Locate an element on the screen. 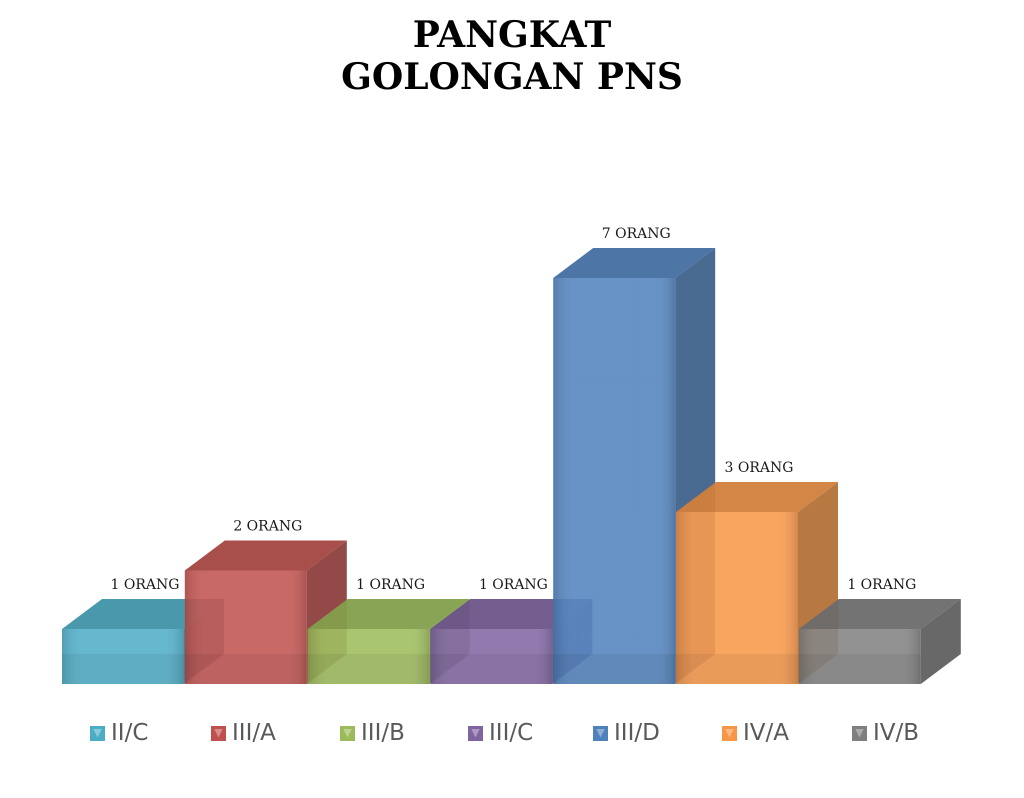  chart-title-line-1: PANGKAT is located at coordinates (512, 35).